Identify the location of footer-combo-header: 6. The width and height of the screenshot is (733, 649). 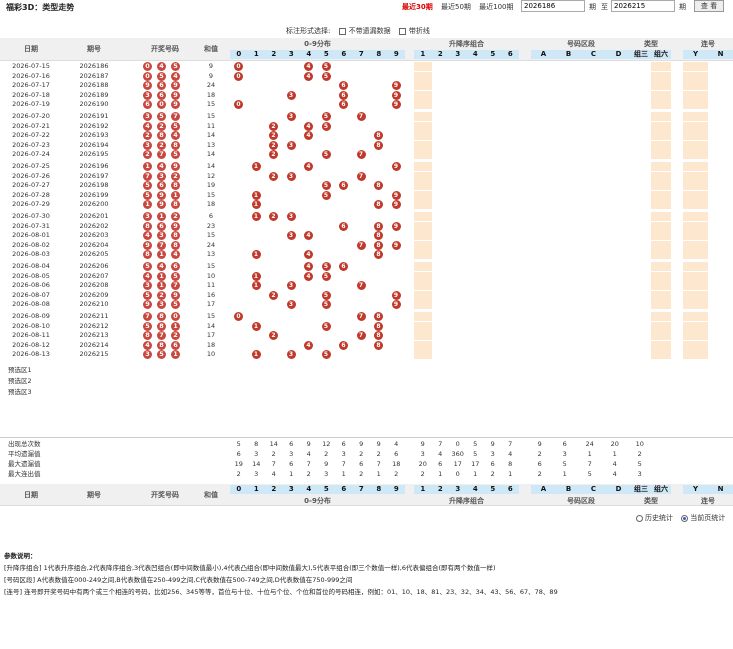
(510, 489).